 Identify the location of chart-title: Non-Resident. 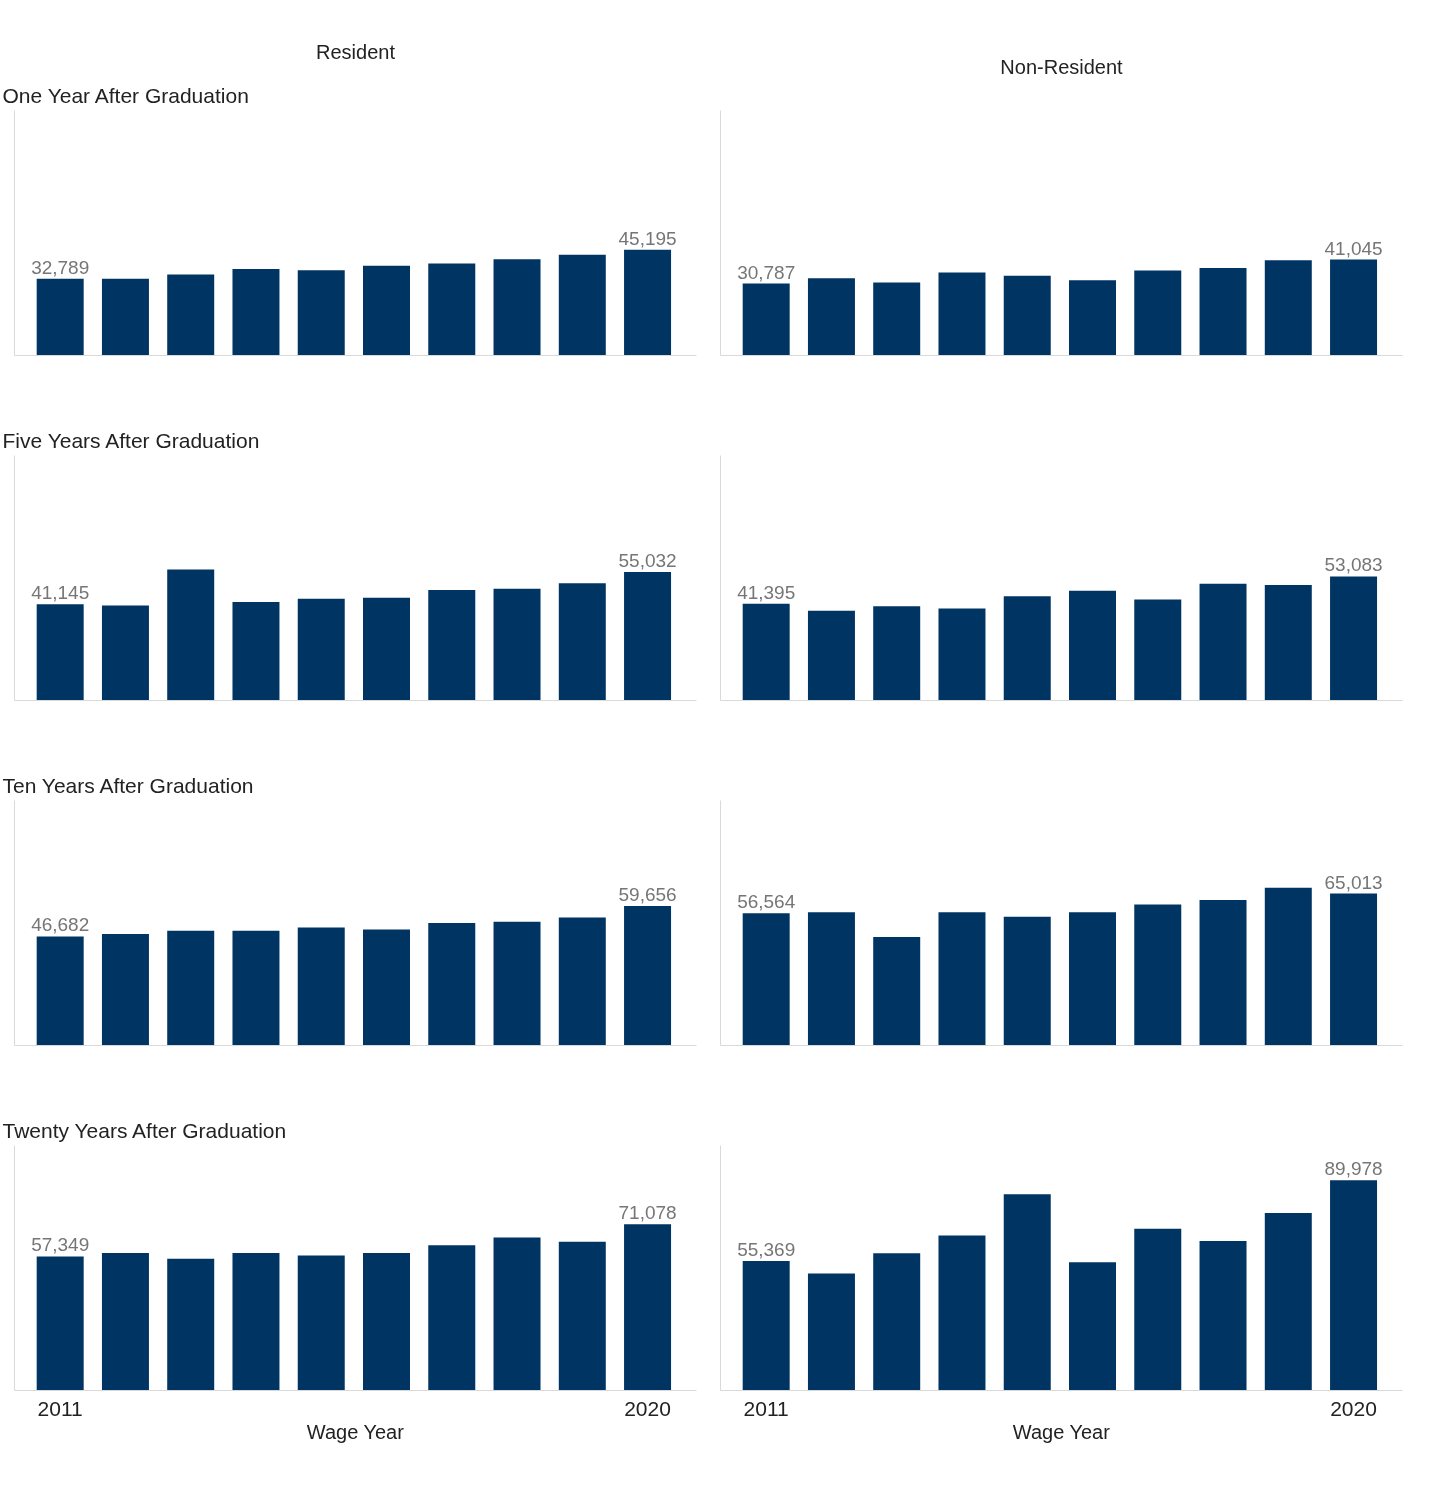
(1062, 66).